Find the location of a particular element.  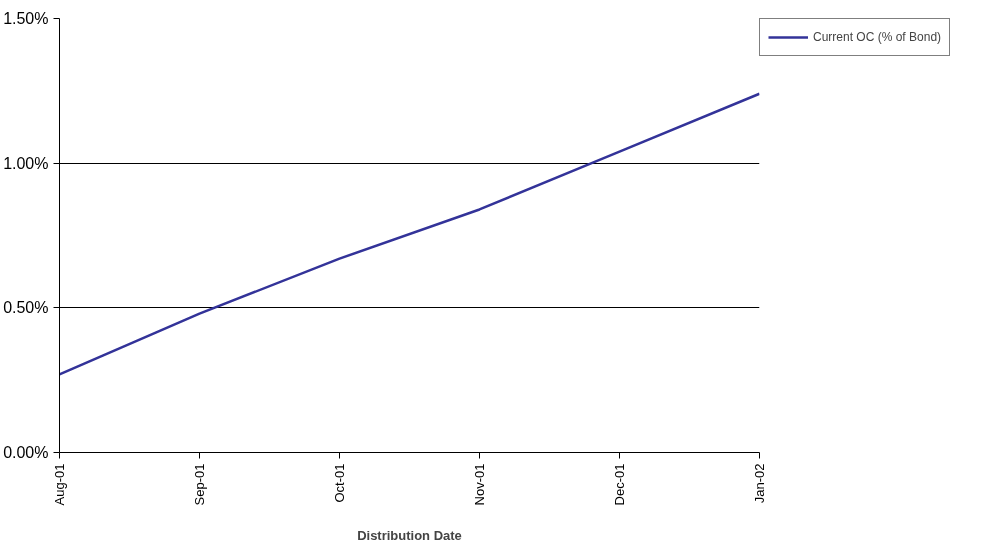

x-tick-label: Nov-01 is located at coordinates (479, 484).